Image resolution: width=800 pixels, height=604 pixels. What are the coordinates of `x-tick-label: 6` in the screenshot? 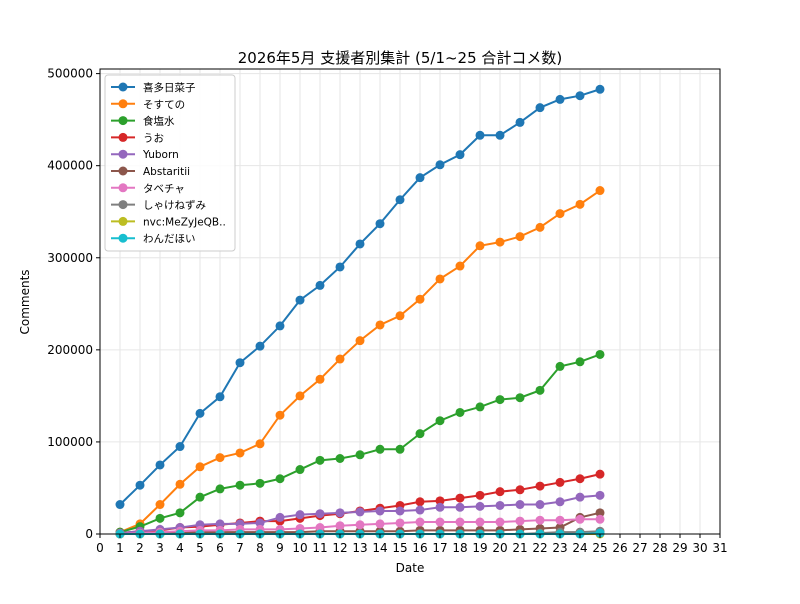 It's located at (220, 548).